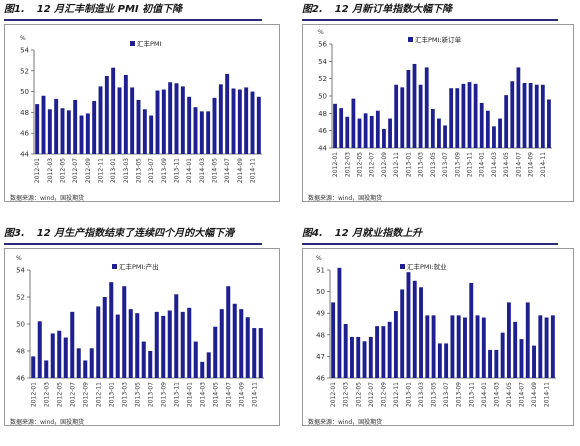 The image size is (580, 446). Describe the element at coordinates (47, 198) in the screenshot. I see `source-note: 数据来源：wind，国投期货` at that location.